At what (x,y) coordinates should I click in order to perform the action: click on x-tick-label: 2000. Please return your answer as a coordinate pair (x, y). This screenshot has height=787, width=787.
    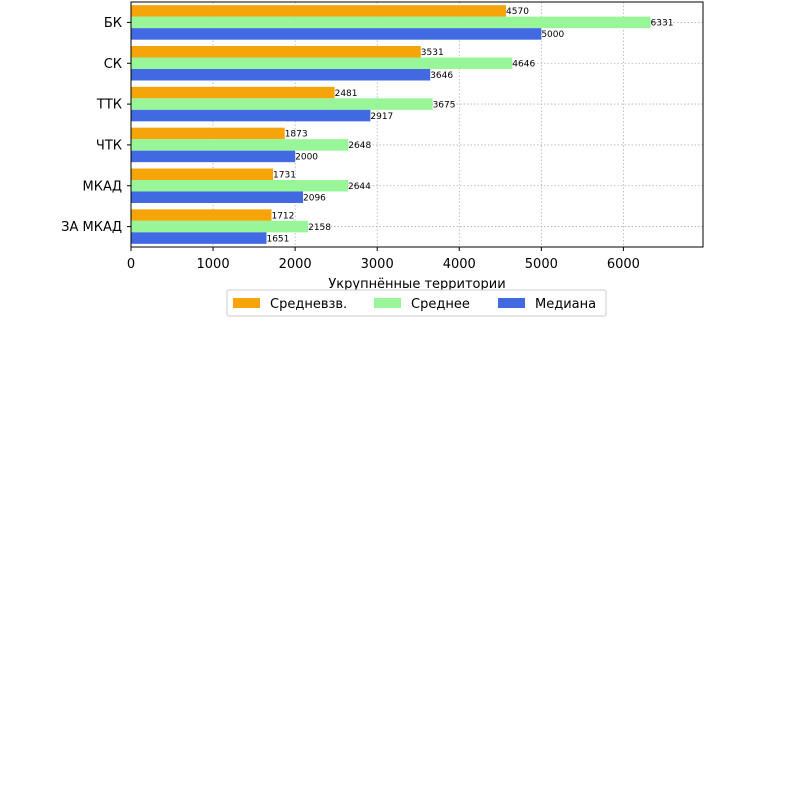
    Looking at the image, I should click on (295, 264).